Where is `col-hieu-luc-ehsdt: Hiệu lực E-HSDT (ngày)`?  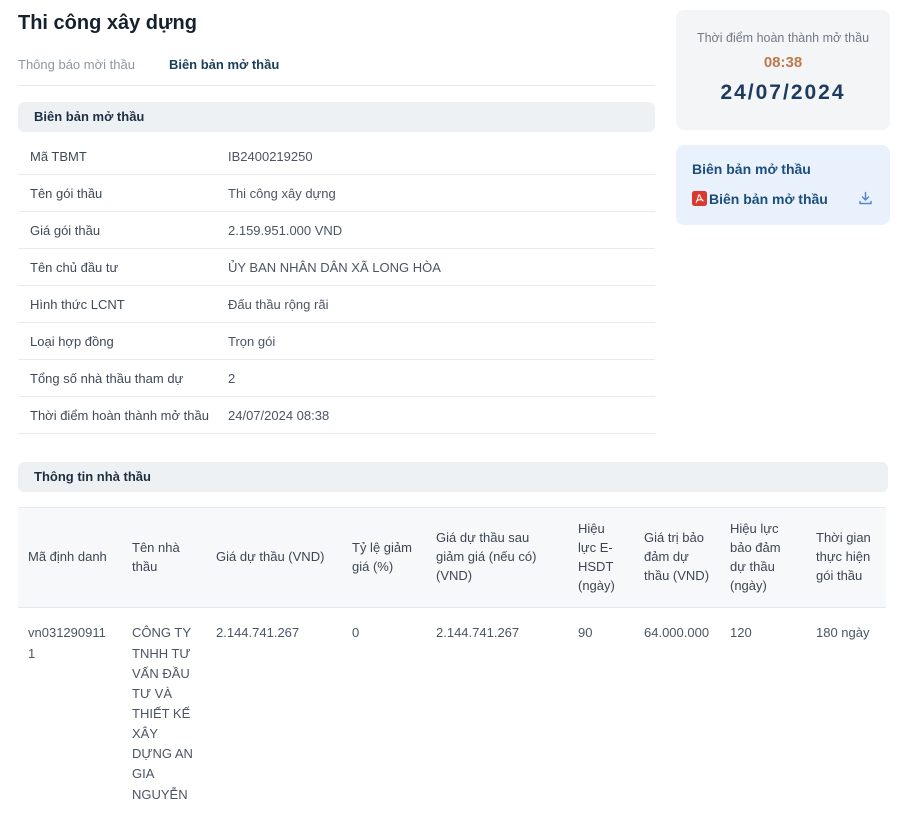
col-hieu-luc-ehsdt: Hiệu lực E-HSDT (ngày) is located at coordinates (601, 557).